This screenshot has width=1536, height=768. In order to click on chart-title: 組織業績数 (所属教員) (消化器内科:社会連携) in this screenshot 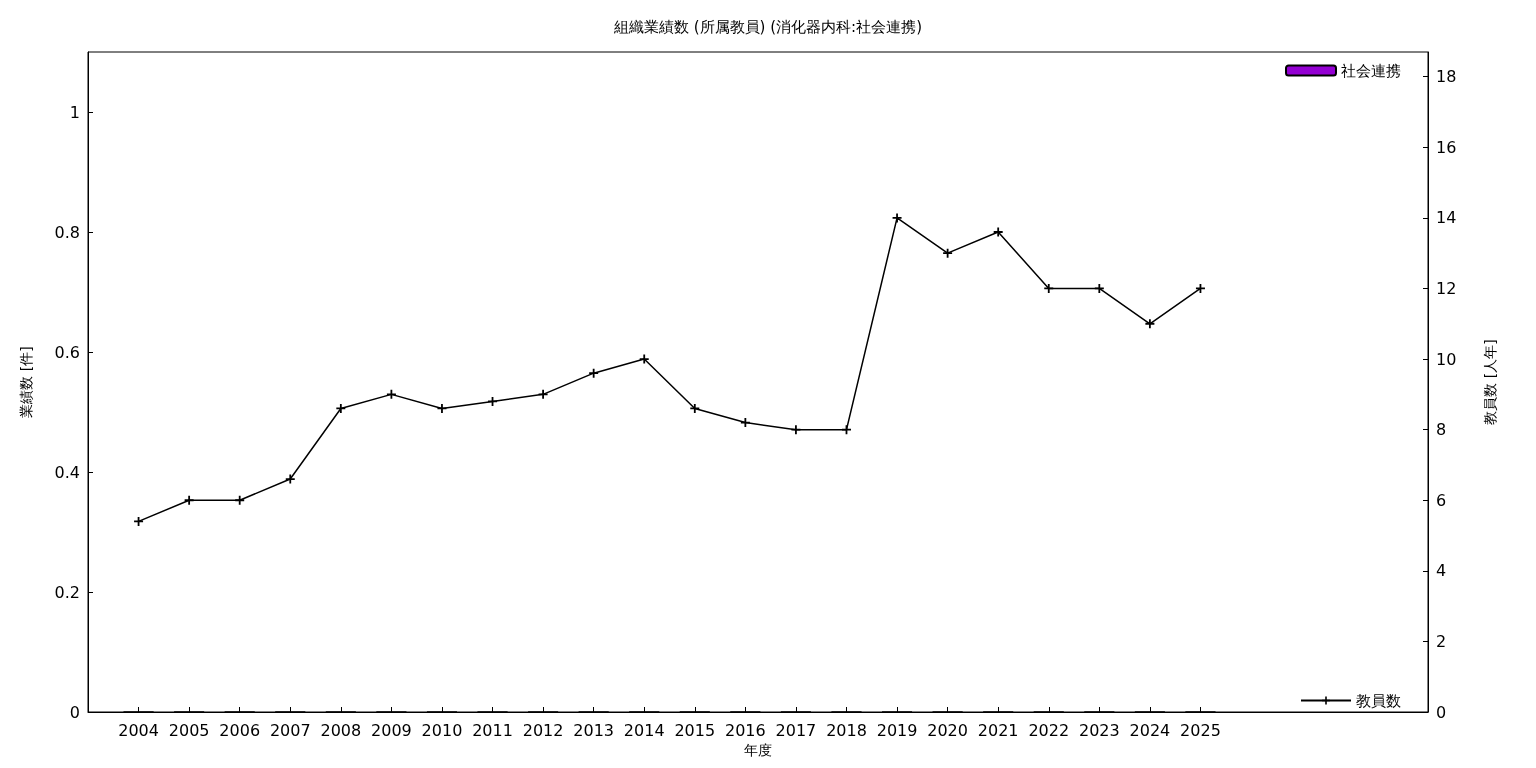, I will do `click(767, 26)`.